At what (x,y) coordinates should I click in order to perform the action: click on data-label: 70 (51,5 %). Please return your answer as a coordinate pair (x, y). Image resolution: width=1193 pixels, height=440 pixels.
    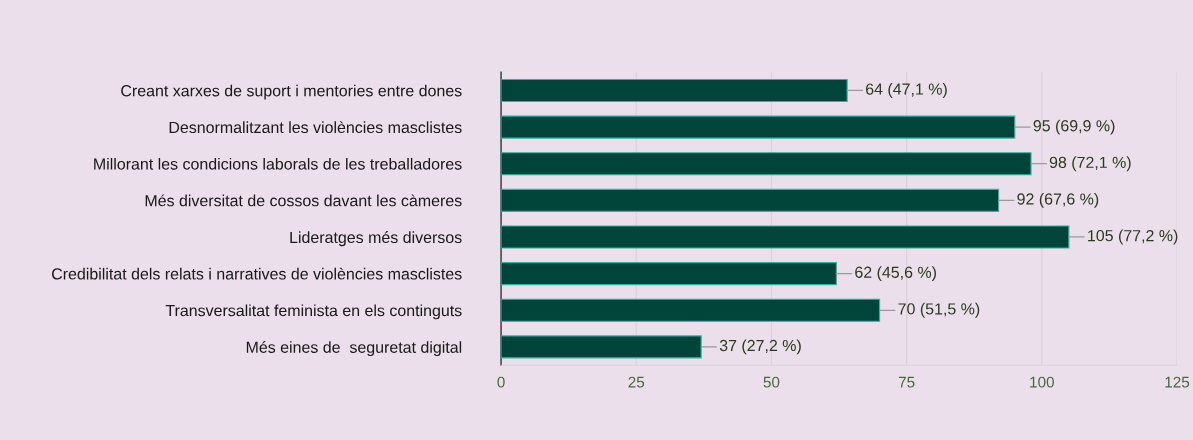
    Looking at the image, I should click on (939, 310).